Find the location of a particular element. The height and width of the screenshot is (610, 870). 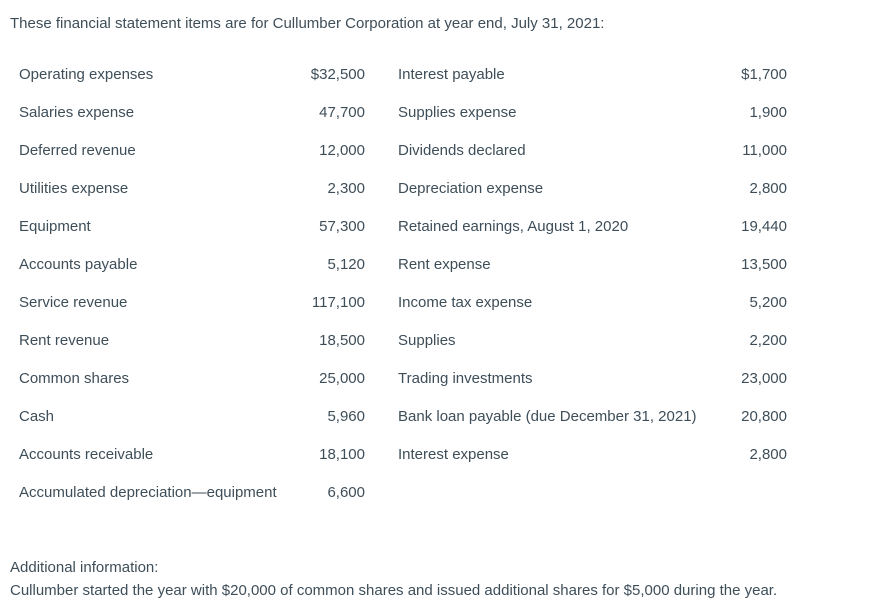

table-row: Common shares 25,000 is located at coordinates (192, 378).